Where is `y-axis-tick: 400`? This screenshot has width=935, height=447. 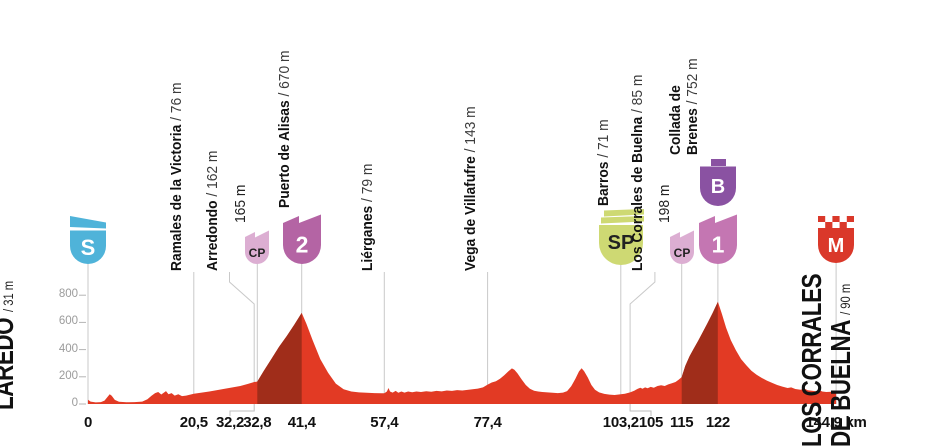
y-axis-tick: 400 is located at coordinates (68, 348).